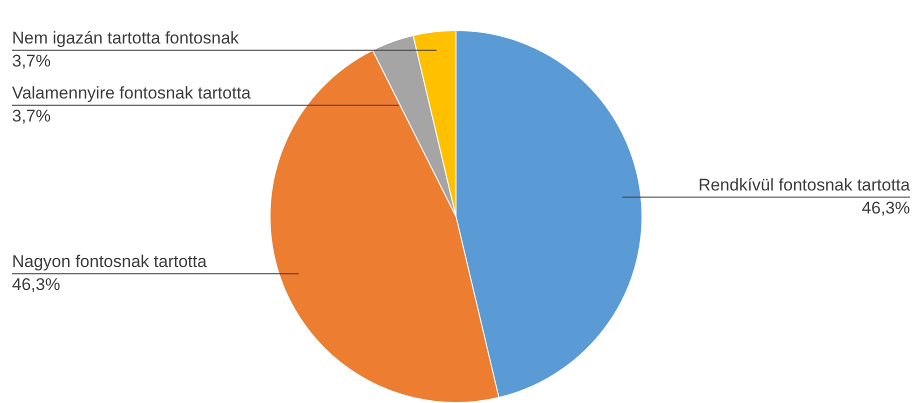 The width and height of the screenshot is (912, 403). Describe the element at coordinates (126, 38) in the screenshot. I see `slice-label: Nem igazán tartotta fontosnak` at that location.